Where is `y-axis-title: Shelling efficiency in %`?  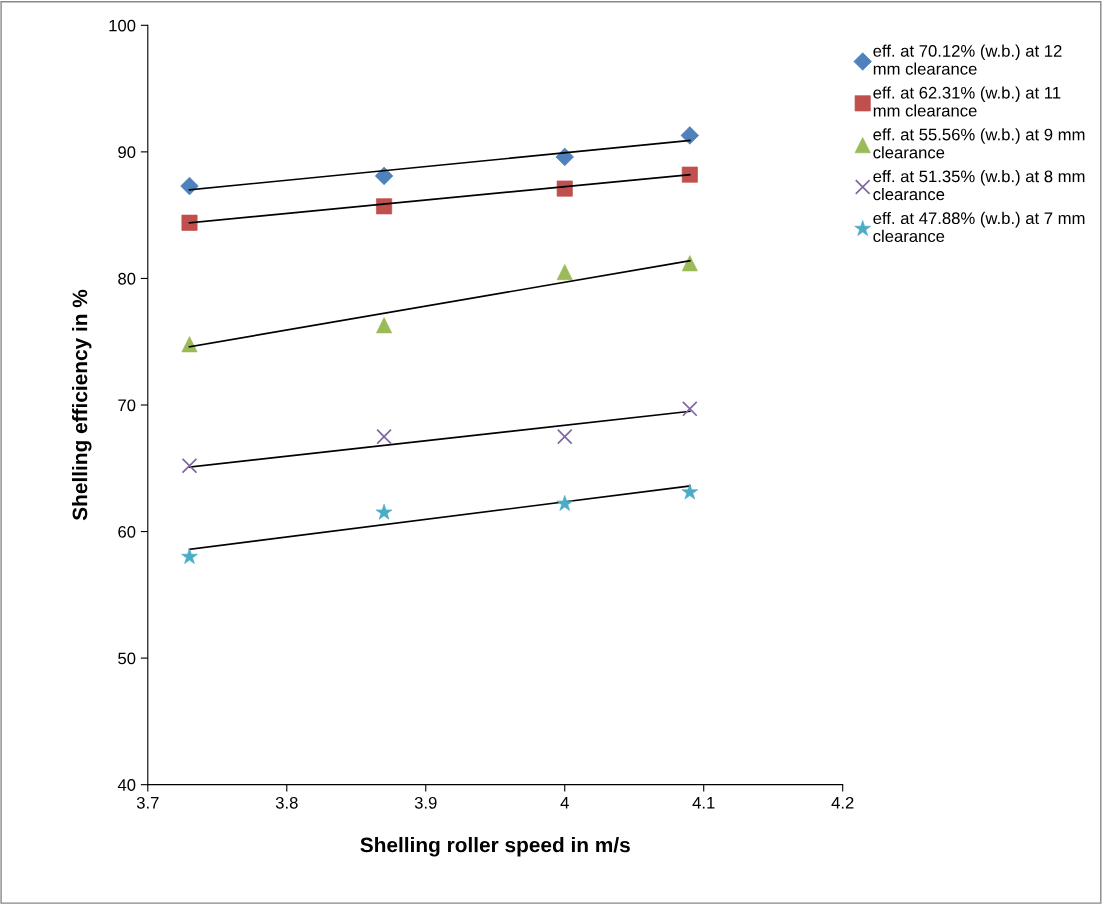
y-axis-title: Shelling efficiency in % is located at coordinates (82, 405).